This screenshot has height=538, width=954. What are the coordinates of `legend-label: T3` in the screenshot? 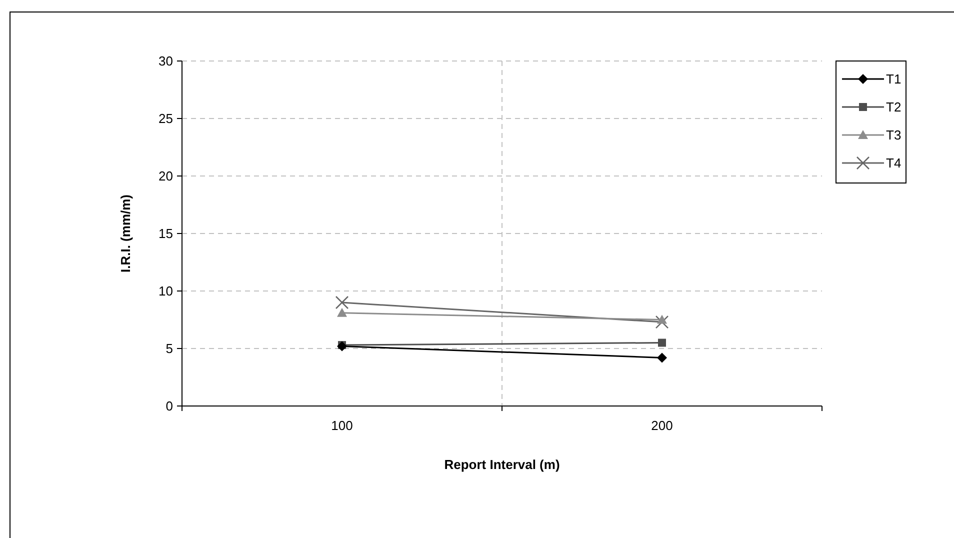 It's located at (894, 135).